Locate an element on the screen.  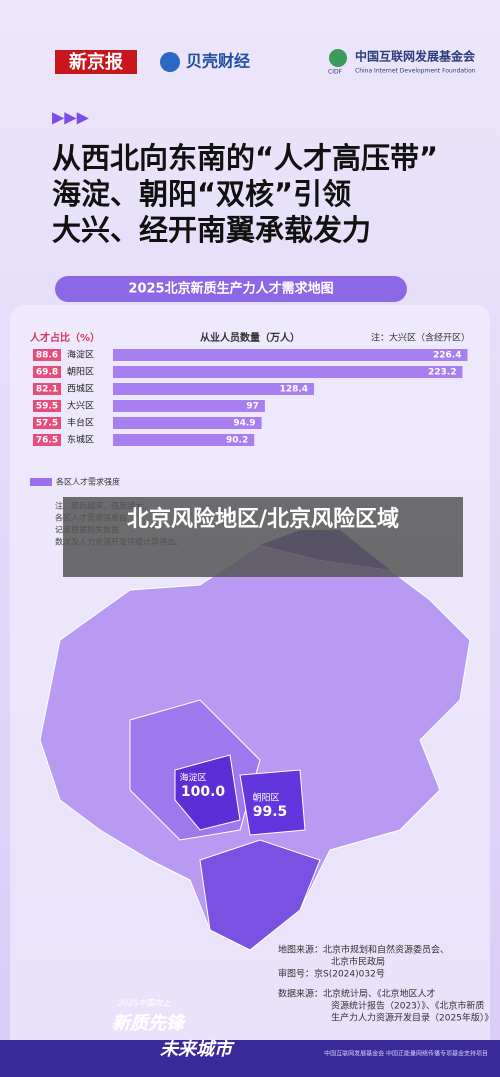
source-line: 北京市民政局 is located at coordinates (358, 962).